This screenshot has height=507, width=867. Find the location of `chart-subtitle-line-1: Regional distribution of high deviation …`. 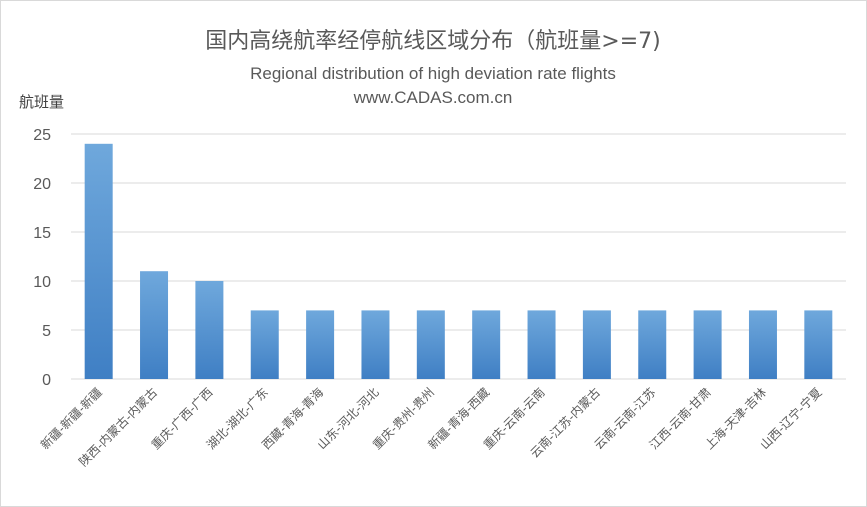

chart-subtitle-line-1: Regional distribution of high deviation … is located at coordinates (433, 73).